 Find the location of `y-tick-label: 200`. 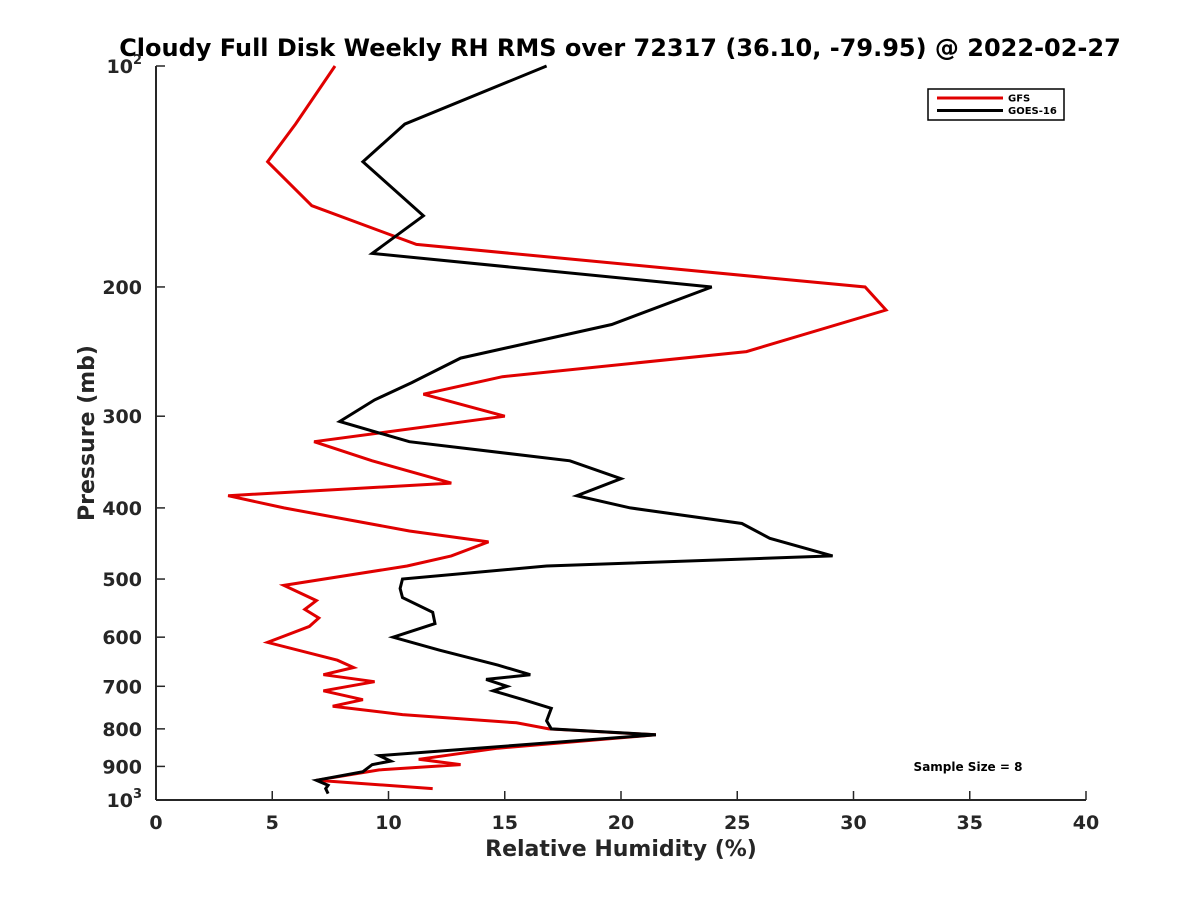

y-tick-label: 200 is located at coordinates (122, 288).